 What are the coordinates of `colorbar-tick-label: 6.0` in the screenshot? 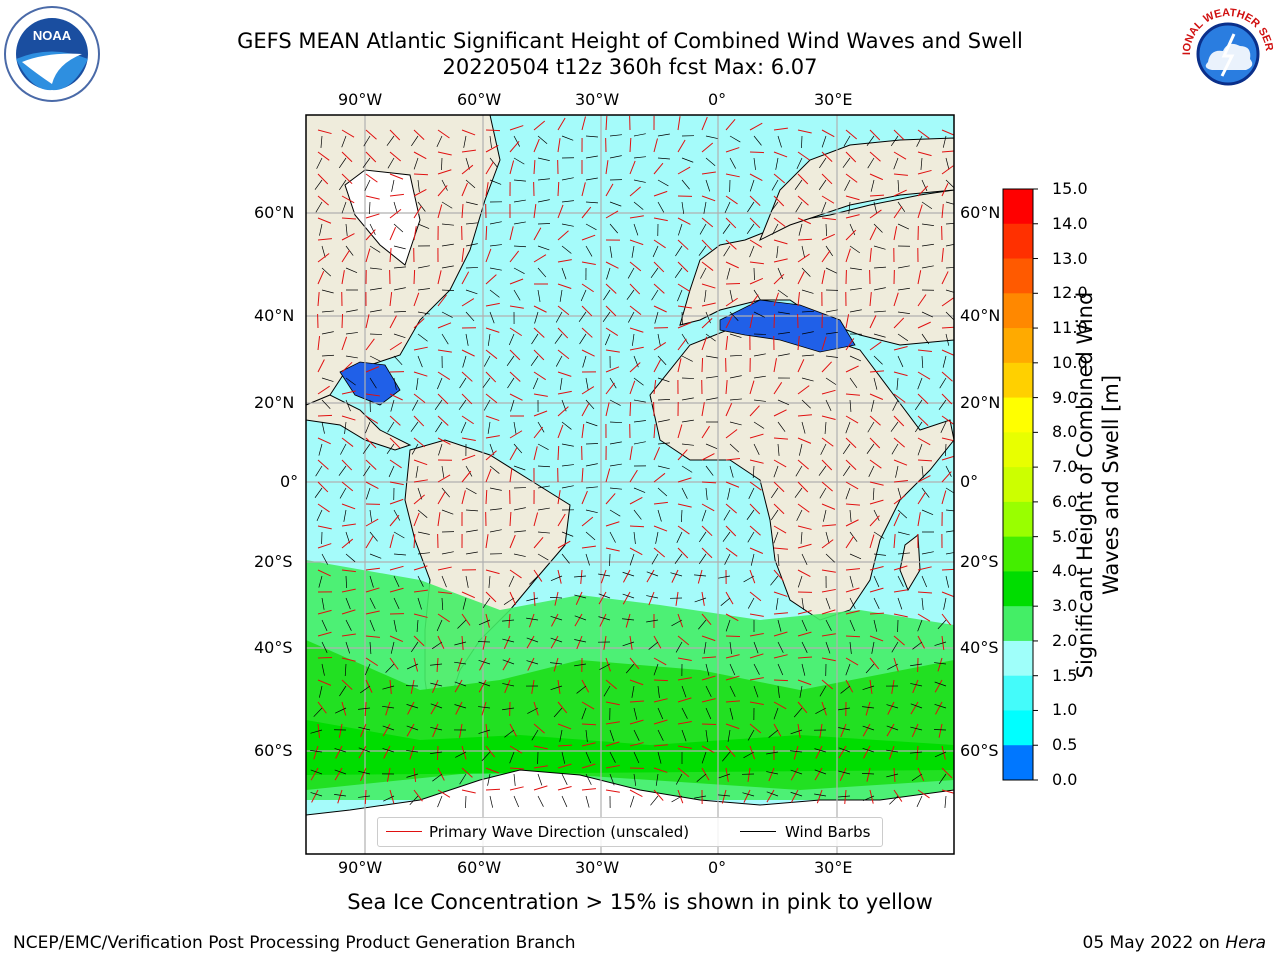 It's located at (1065, 501).